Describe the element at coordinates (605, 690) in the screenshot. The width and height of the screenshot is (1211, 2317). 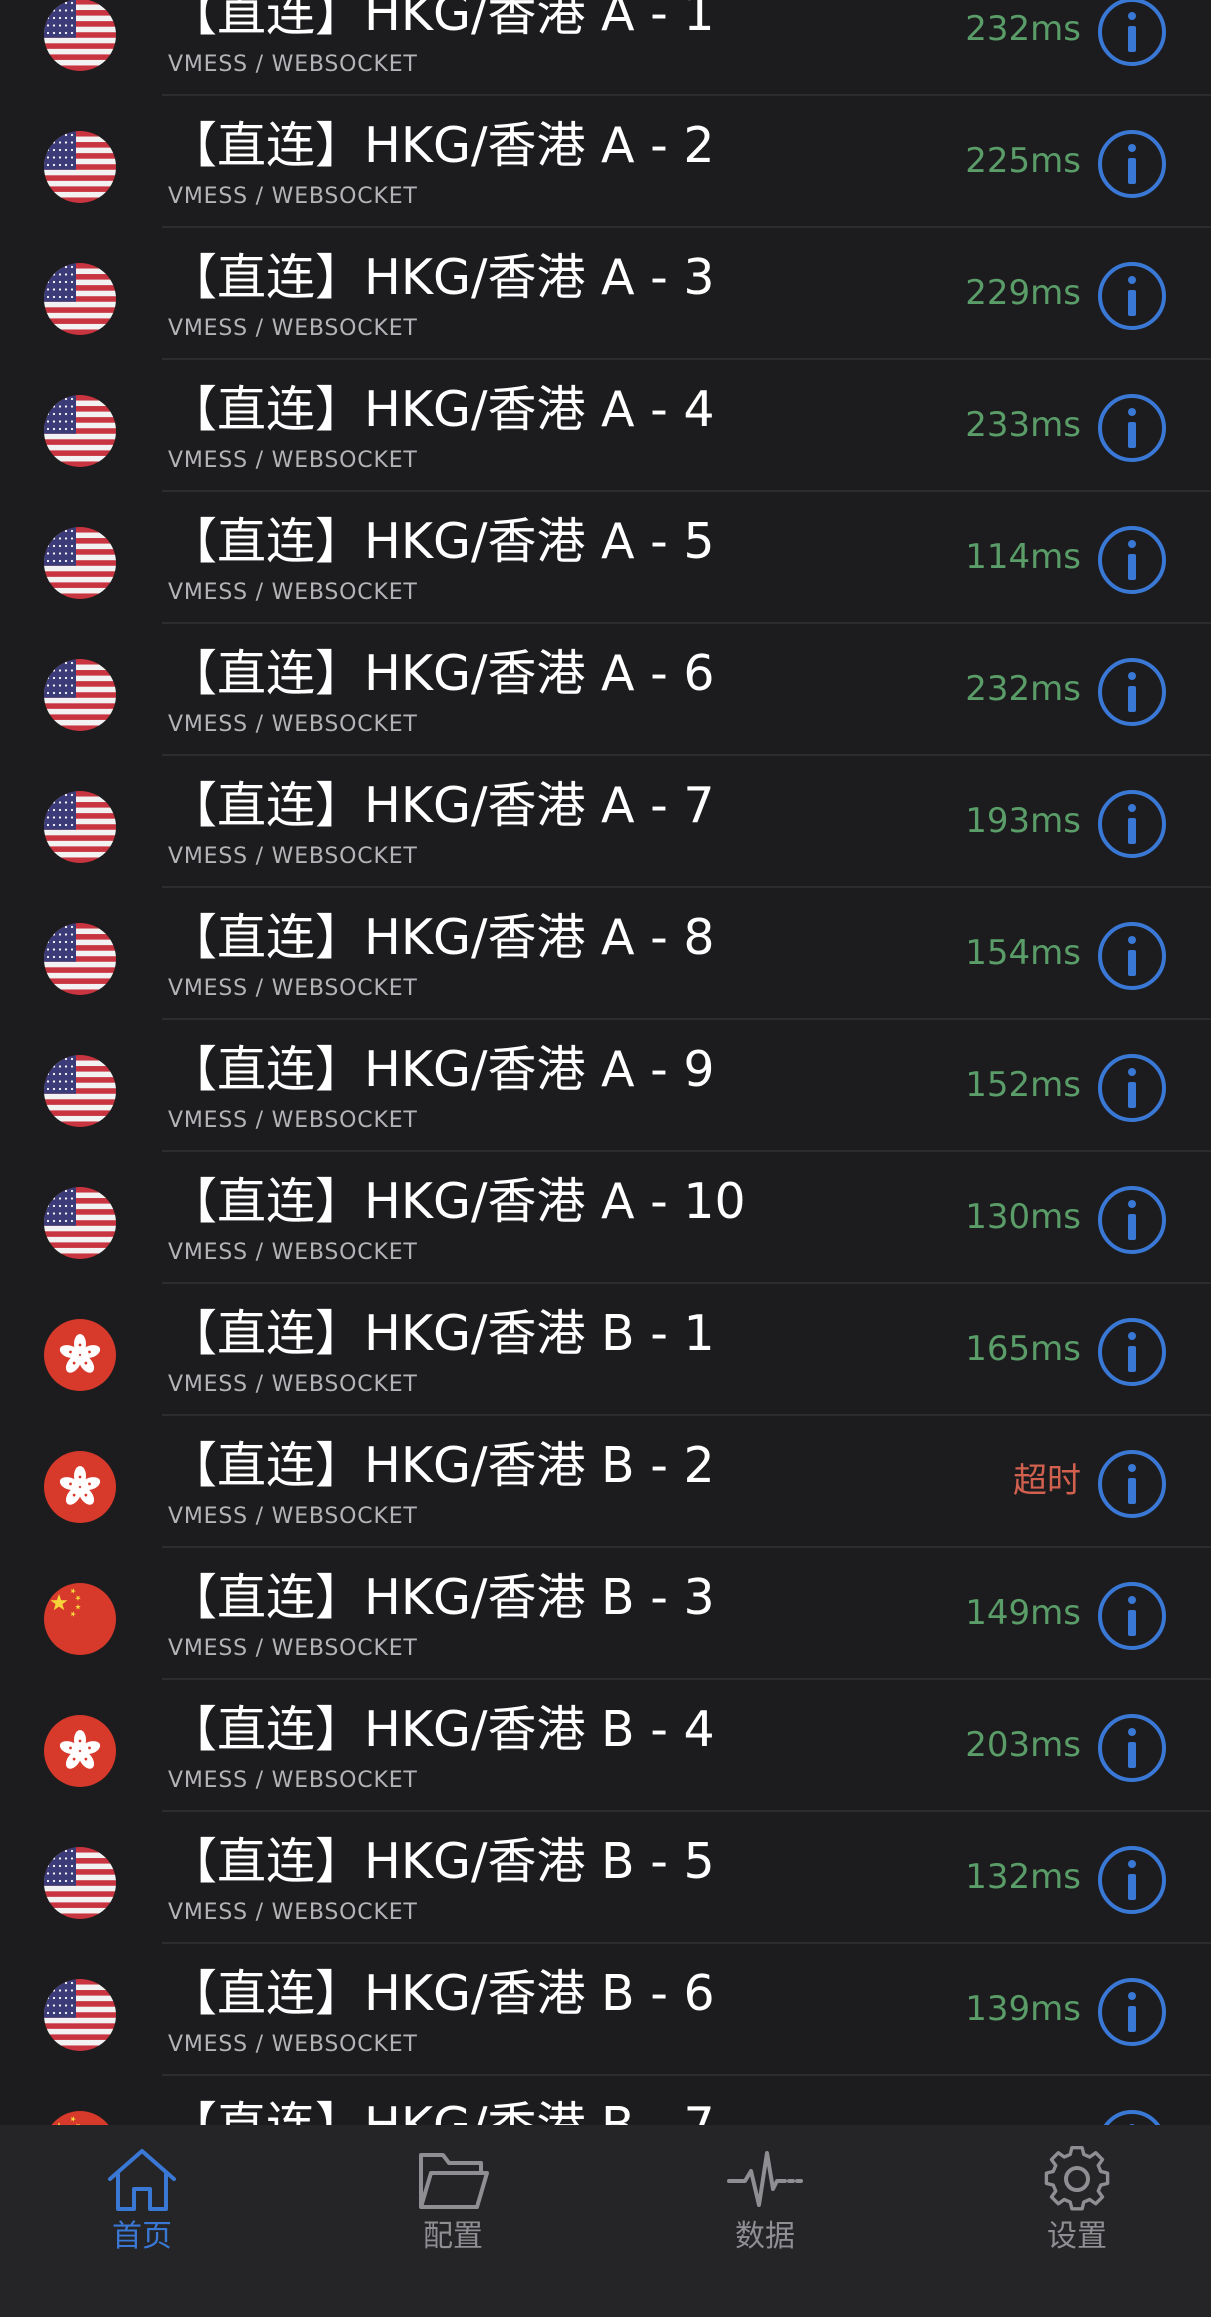
I see `server-row: 【直连】HKG/香港 A - 6 VMESS / WEBSOCKET 232ms` at that location.